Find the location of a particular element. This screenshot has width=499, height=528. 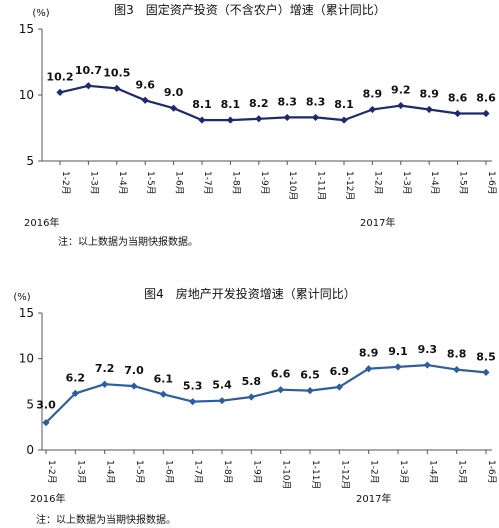

data-value-label: 6.6 is located at coordinates (281, 374).